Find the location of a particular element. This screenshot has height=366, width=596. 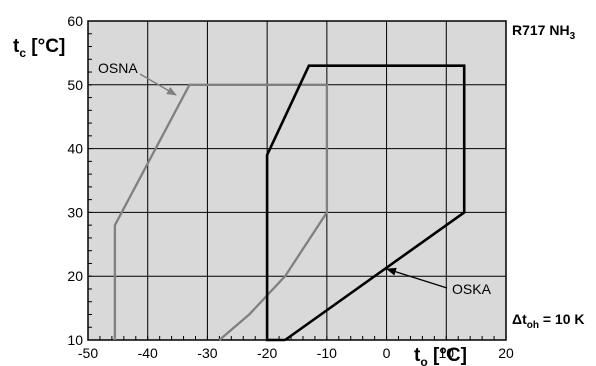

y-tick-label: 50 is located at coordinates (75, 85).